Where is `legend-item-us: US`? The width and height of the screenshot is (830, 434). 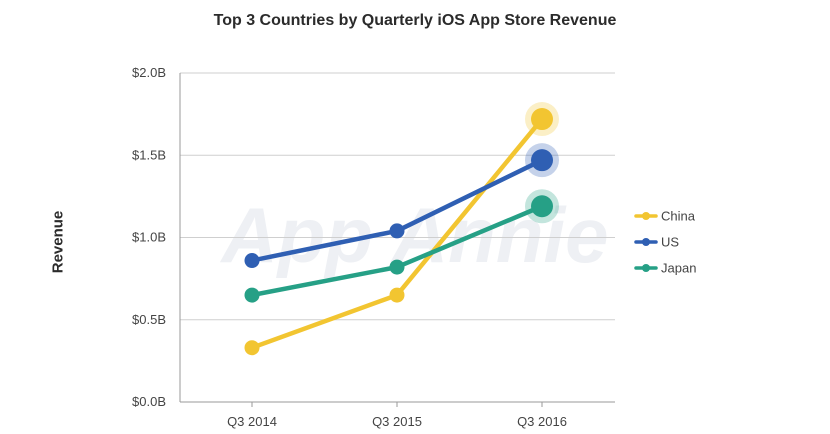
legend-item-us: US is located at coordinates (656, 242).